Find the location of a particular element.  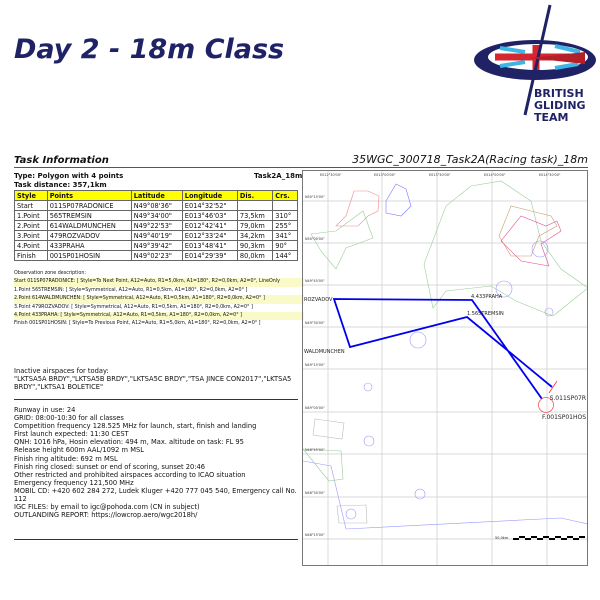

table-cell: 80,0km is located at coordinates (255, 255).